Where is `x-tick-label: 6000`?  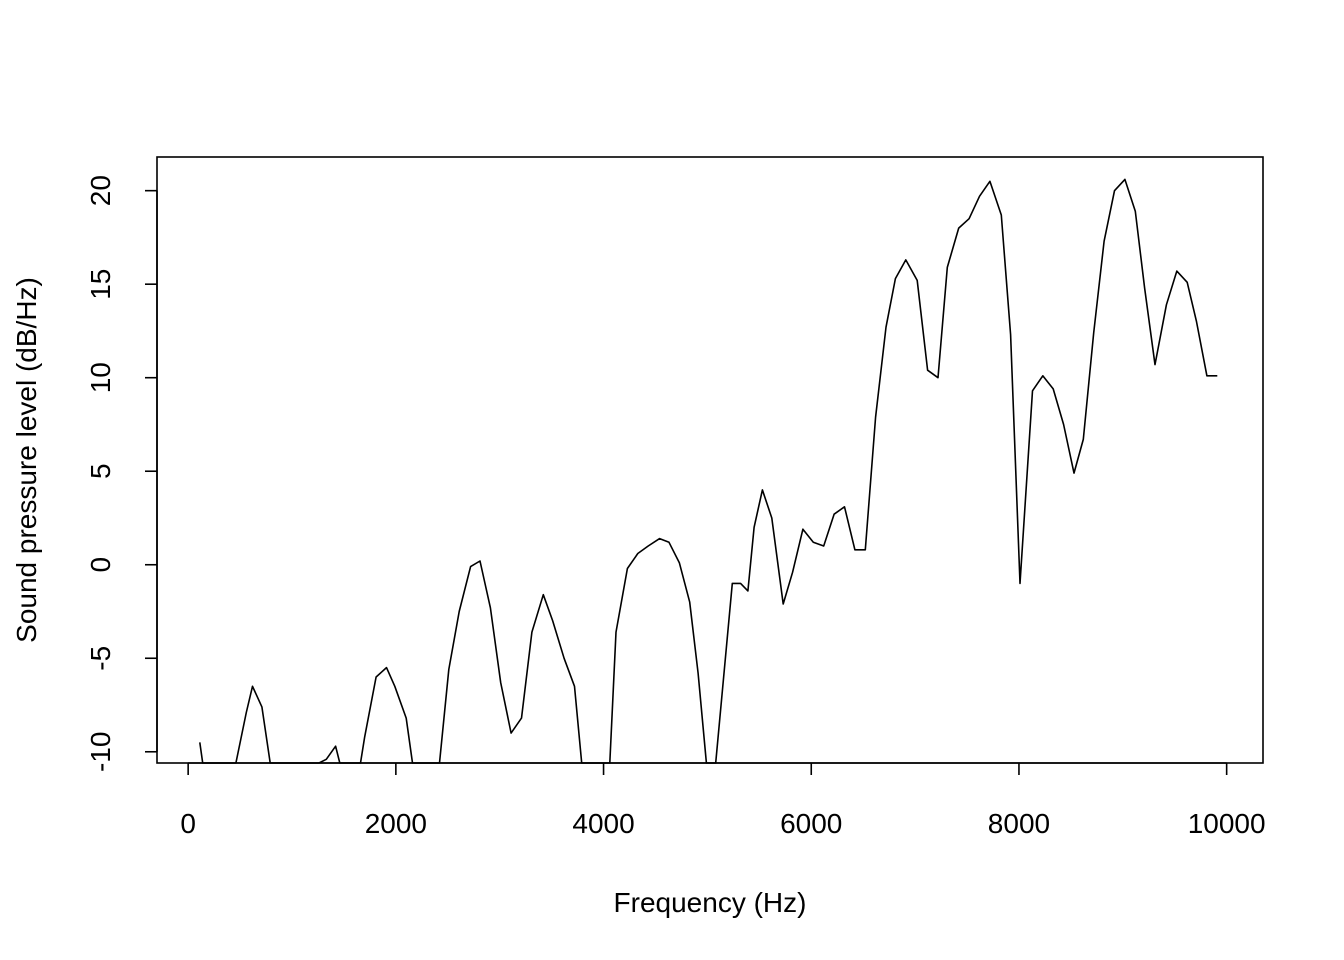
x-tick-label: 6000 is located at coordinates (811, 823).